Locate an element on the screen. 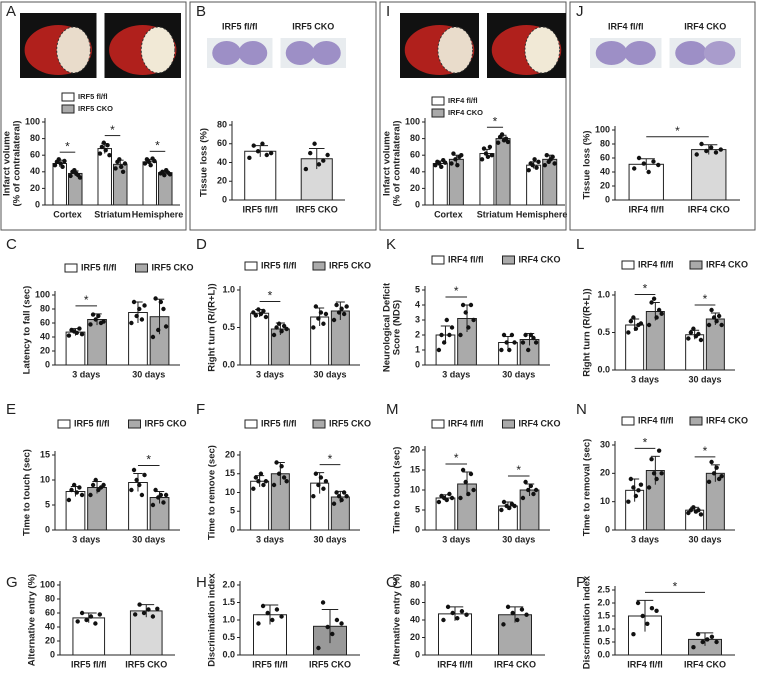 This screenshot has width=757, height=688. y-tick-label: 40 is located at coordinates (222, 162).